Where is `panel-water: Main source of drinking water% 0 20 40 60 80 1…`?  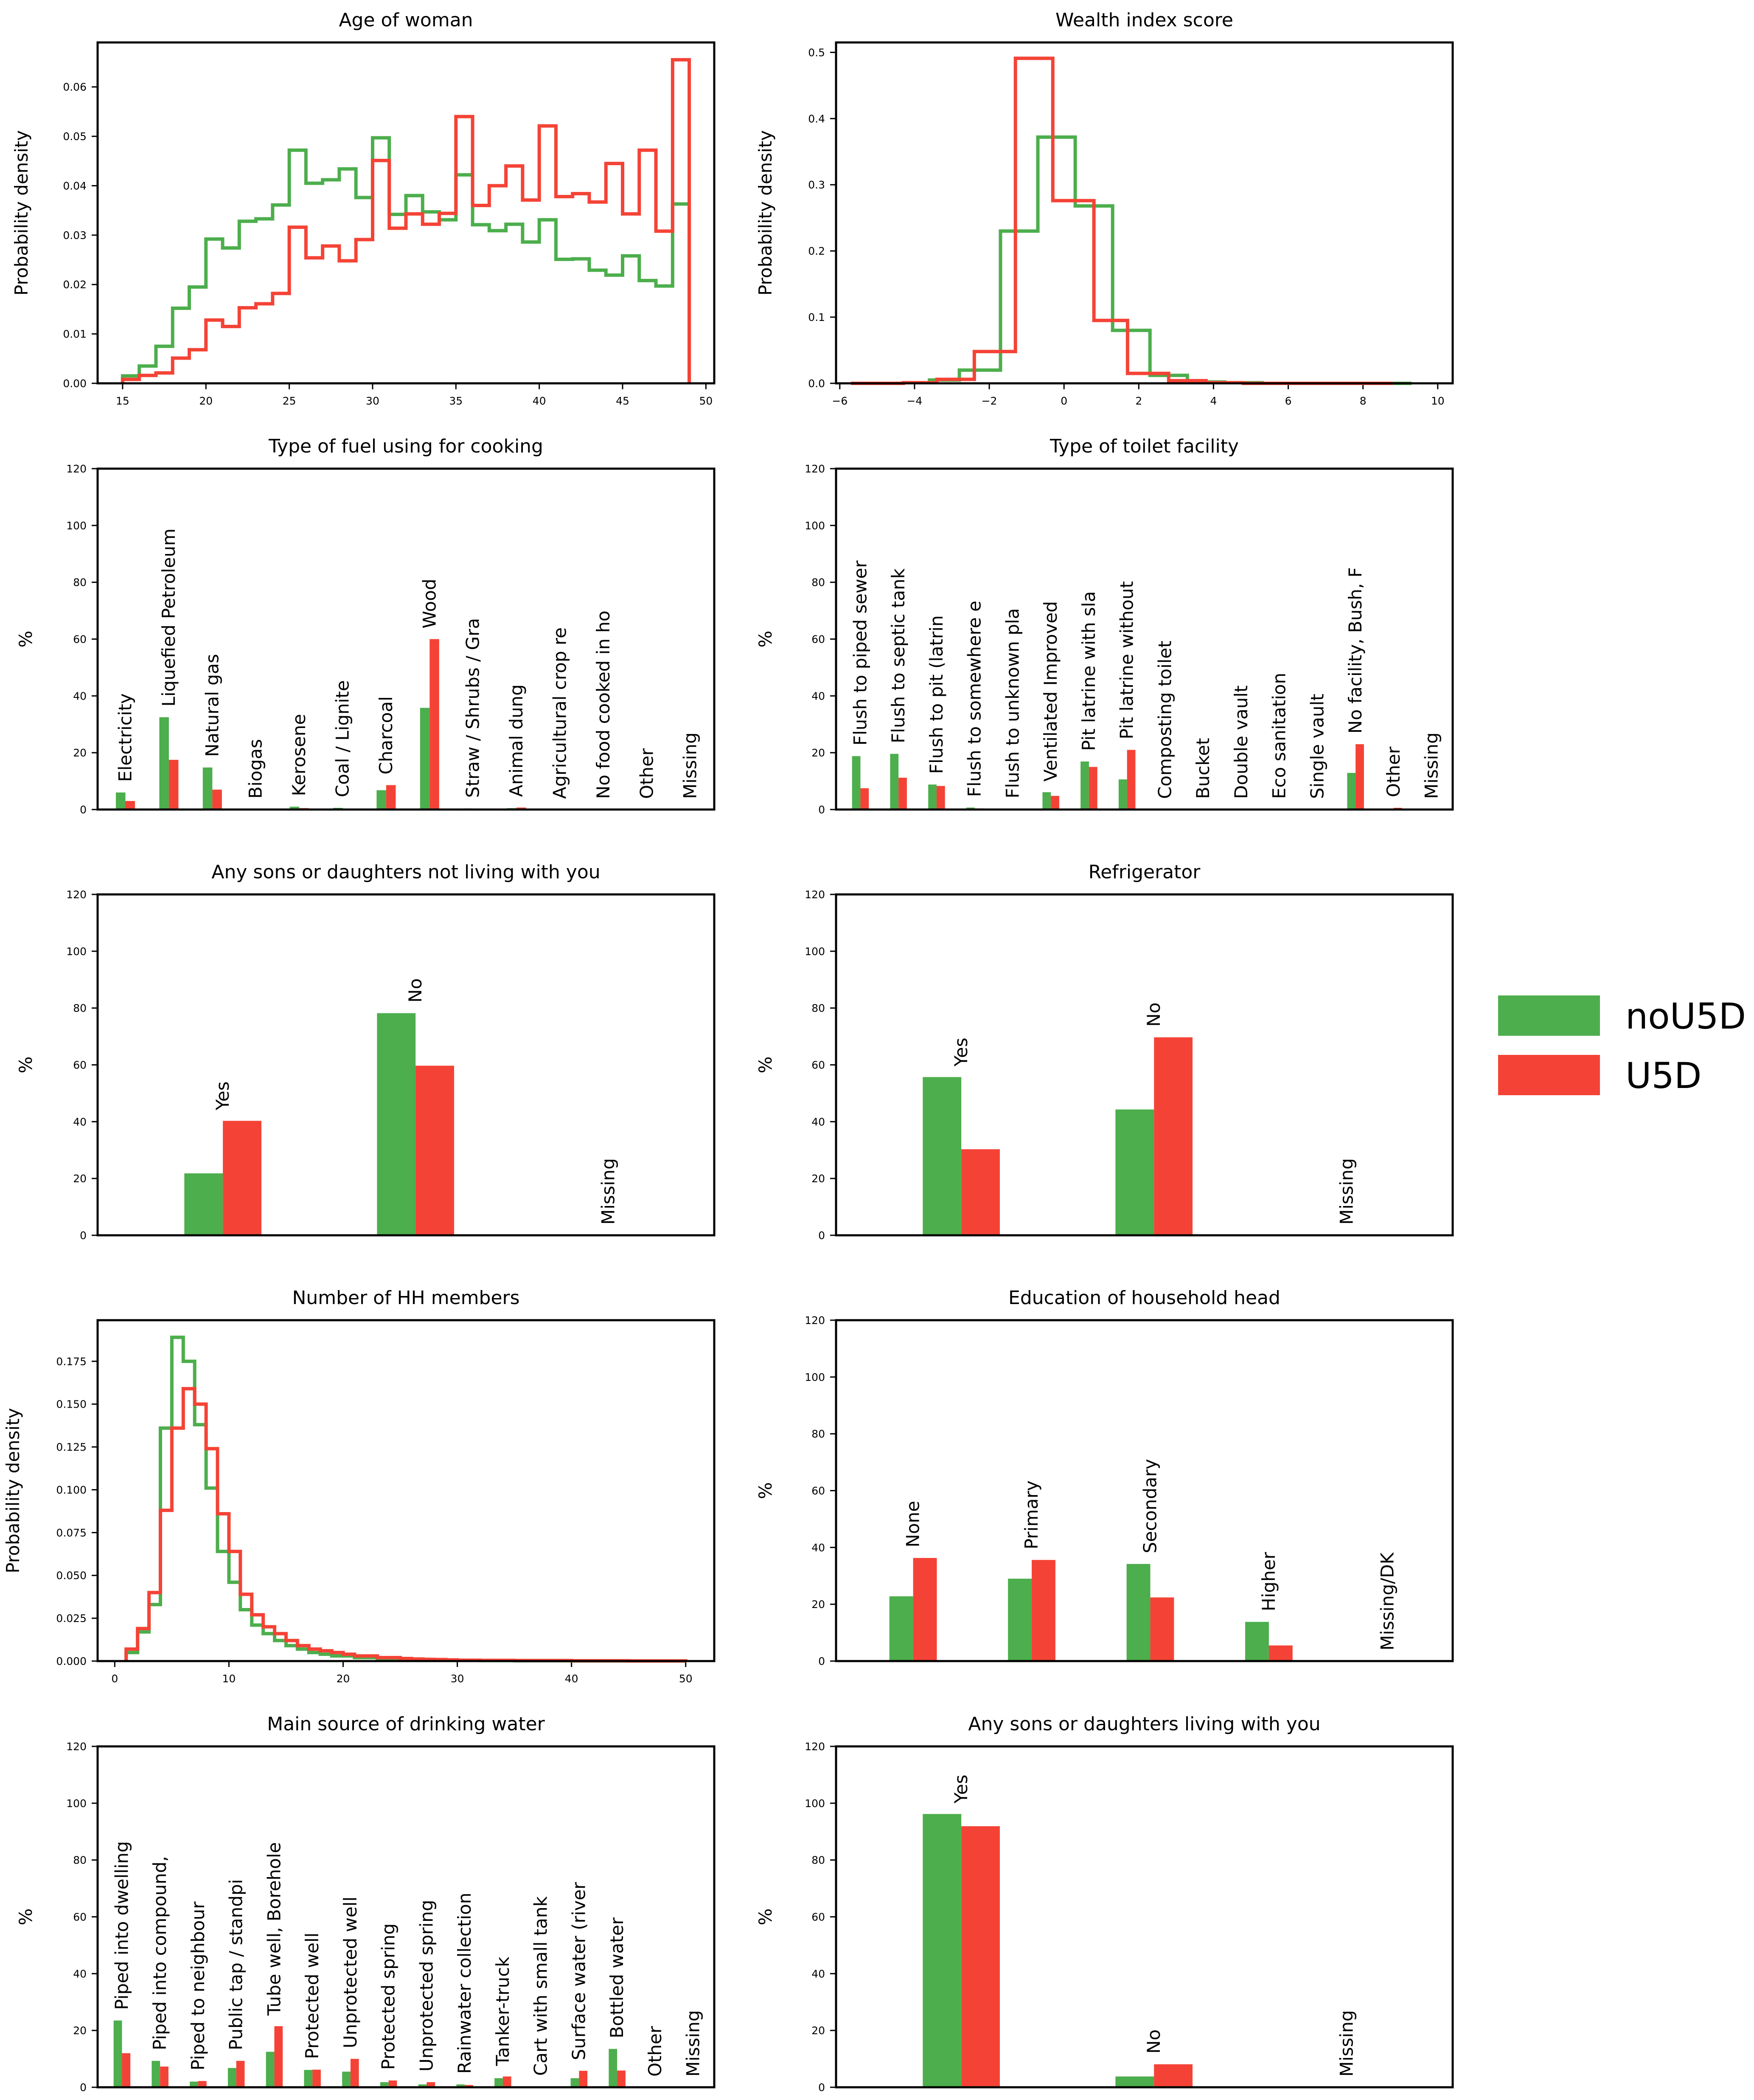 panel-water: Main source of drinking water% 0 20 40 60 80 1… is located at coordinates (365, 1903).